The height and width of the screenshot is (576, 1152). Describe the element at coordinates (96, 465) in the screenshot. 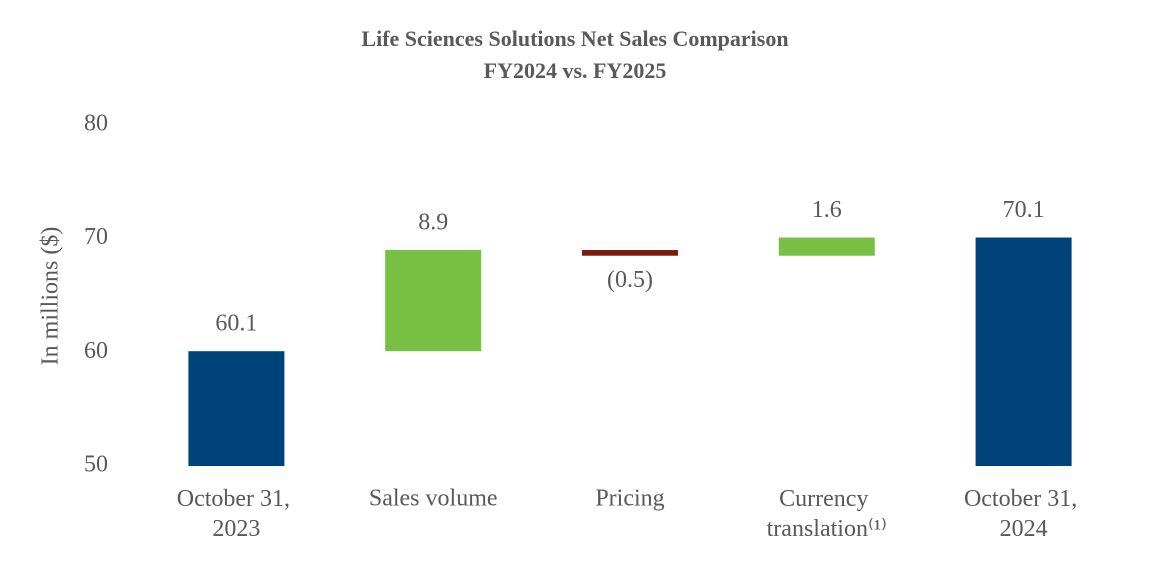

I see `y-tick-label: 50` at that location.